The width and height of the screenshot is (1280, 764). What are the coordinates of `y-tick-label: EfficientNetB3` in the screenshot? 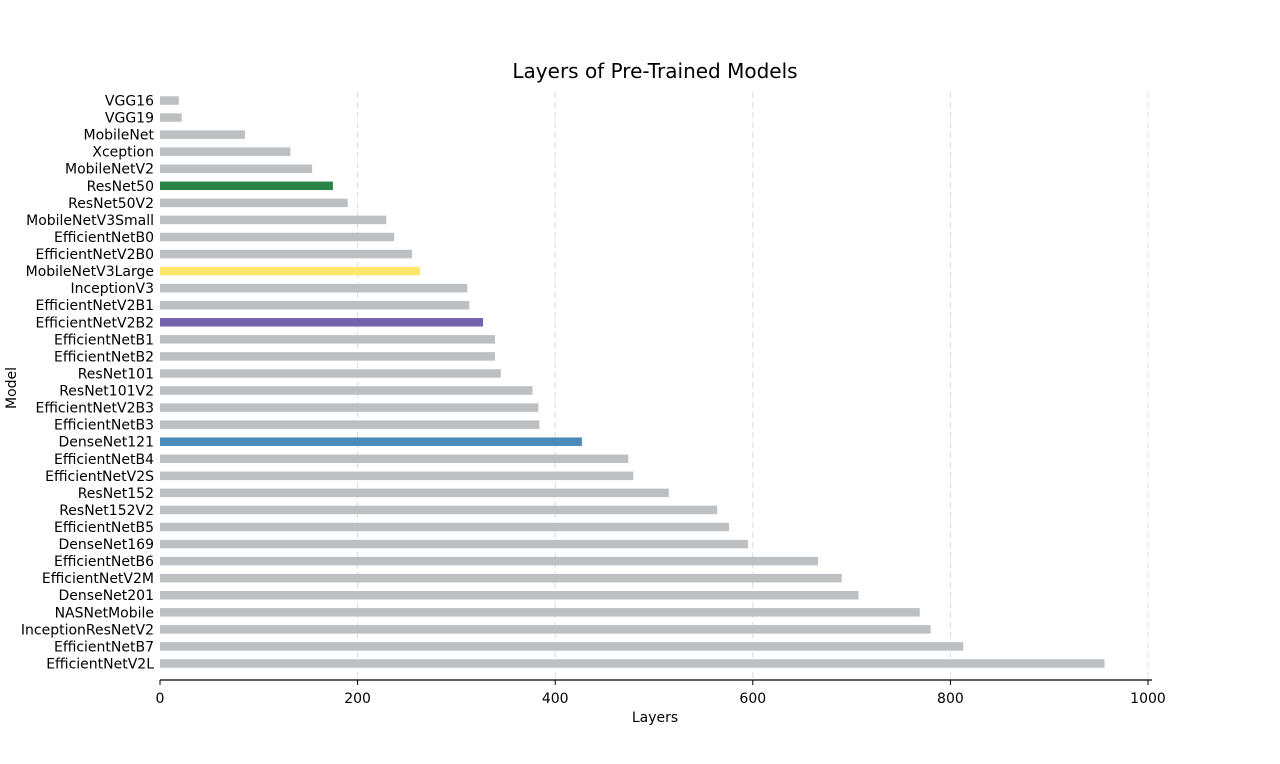 It's located at (104, 426).